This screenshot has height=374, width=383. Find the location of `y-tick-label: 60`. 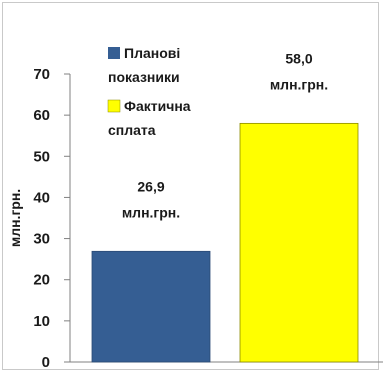

y-tick-label: 60 is located at coordinates (41, 115).